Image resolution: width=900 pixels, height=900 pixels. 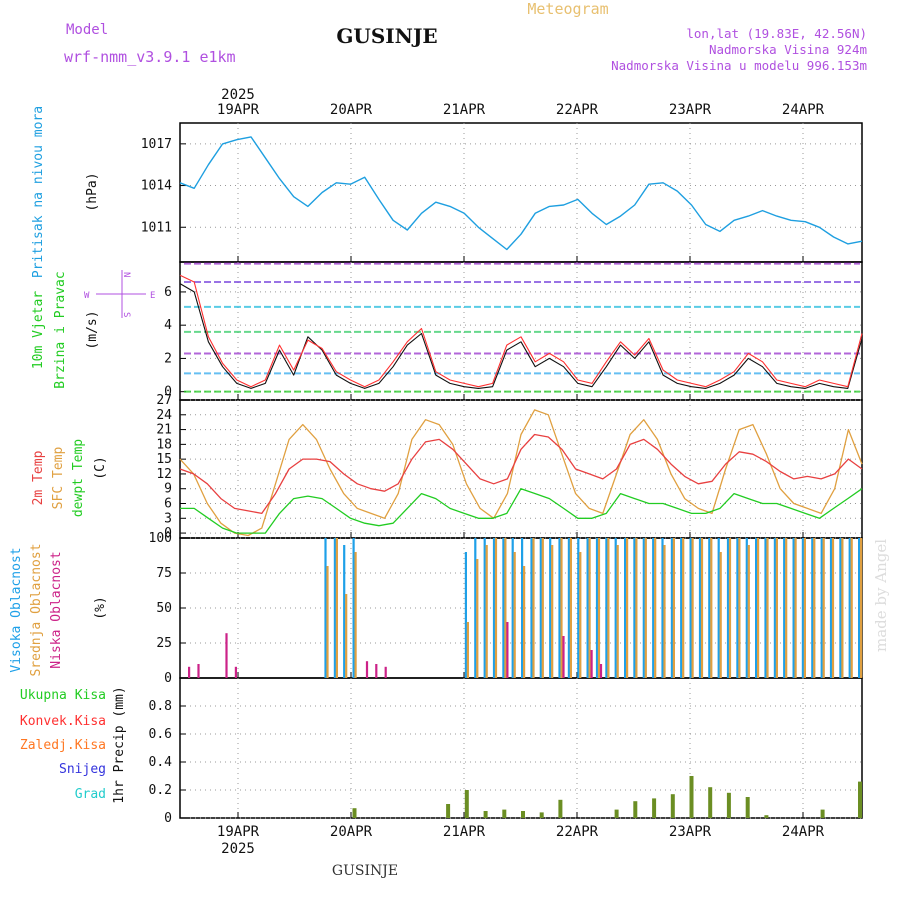 I want to click on meteogram-title: Meteogram, so click(x=567, y=9).